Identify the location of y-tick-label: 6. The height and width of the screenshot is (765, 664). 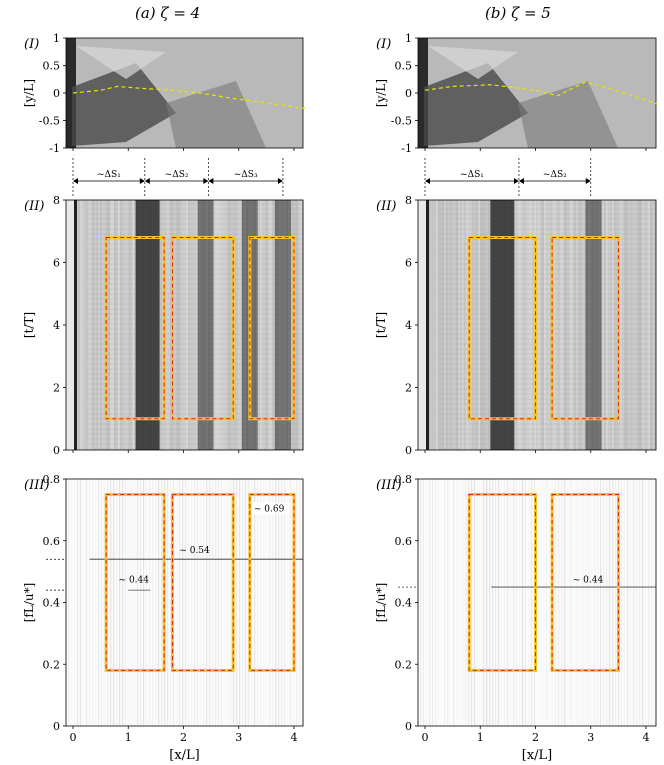
(56, 263).